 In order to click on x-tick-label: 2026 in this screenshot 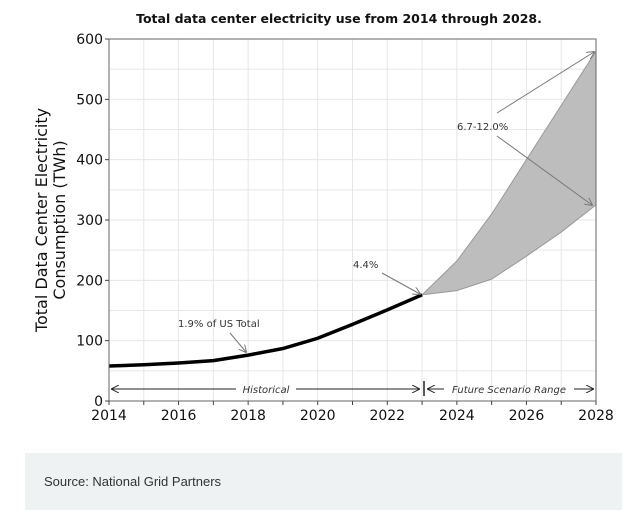, I will do `click(527, 416)`.